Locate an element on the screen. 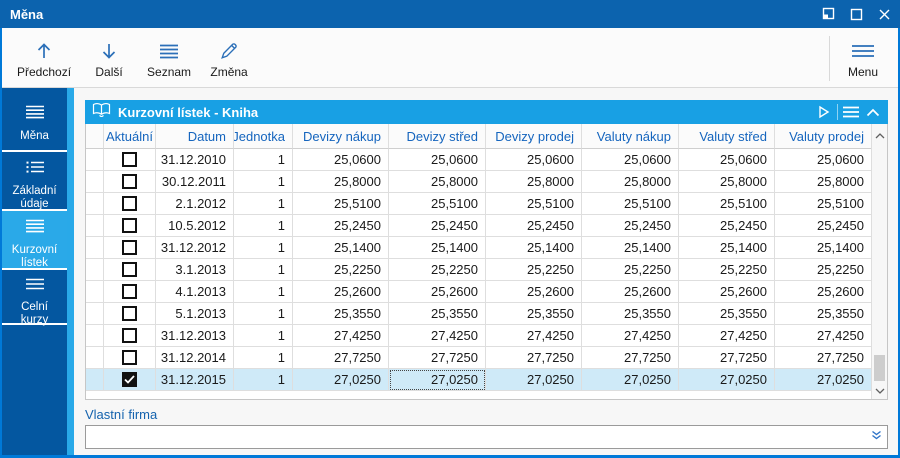 This screenshot has height=458, width=900. close-icon is located at coordinates (884, 14).